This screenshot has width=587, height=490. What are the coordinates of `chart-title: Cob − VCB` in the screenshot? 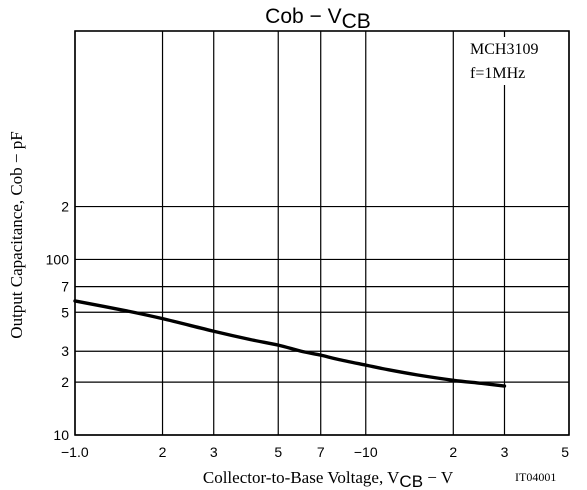 It's located at (318, 19).